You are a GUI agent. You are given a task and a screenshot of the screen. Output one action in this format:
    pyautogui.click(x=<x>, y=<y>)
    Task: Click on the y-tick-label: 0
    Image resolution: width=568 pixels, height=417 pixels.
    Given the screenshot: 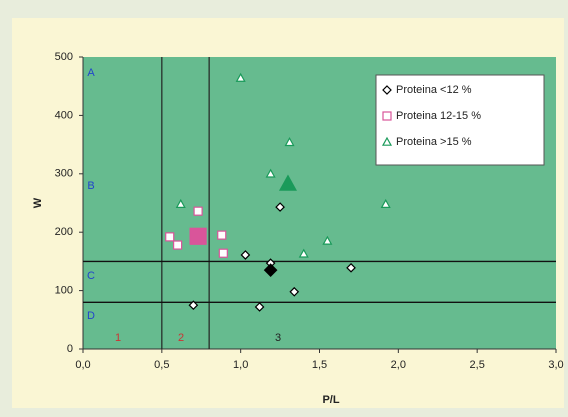 What is the action you would take?
    pyautogui.click(x=70, y=349)
    